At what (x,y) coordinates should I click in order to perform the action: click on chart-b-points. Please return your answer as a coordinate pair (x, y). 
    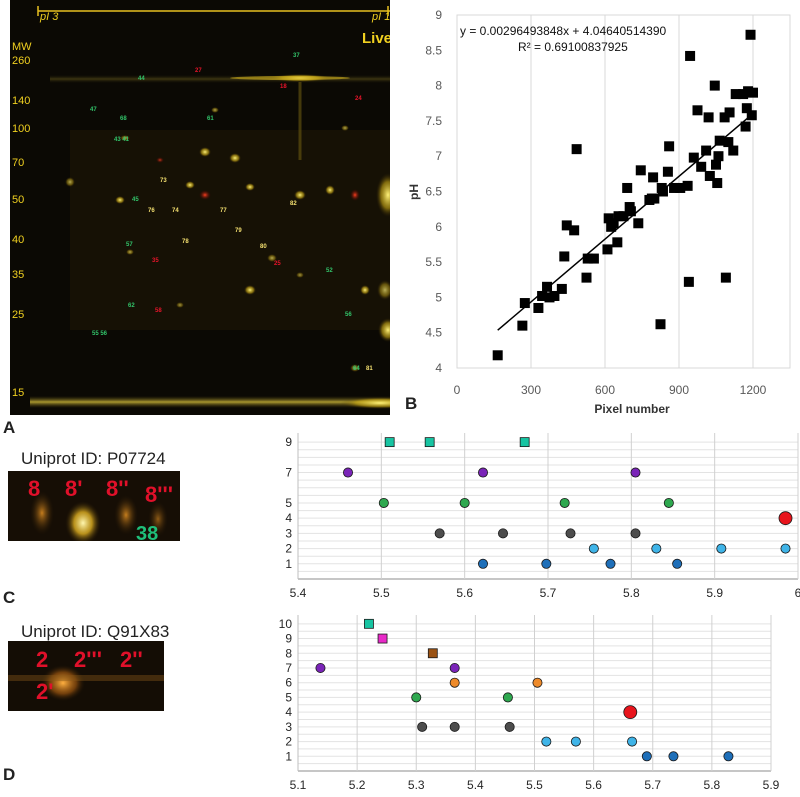
    Looking at the image, I should click on (625, 195).